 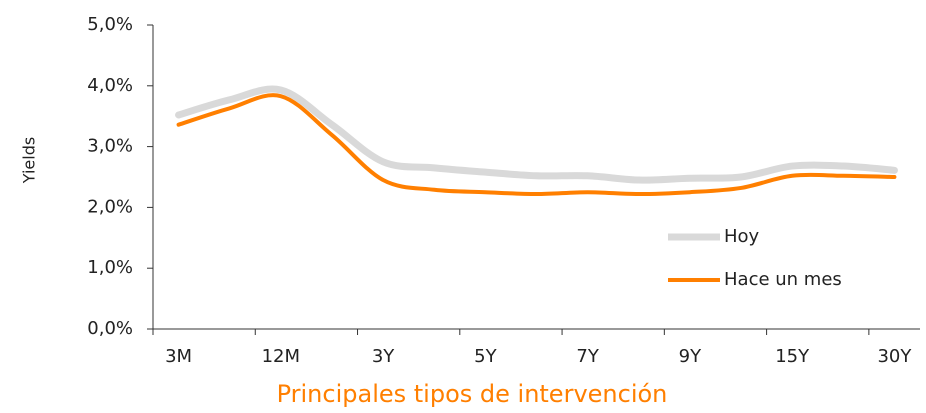 I want to click on x-tick-label: 3Y, so click(x=383, y=356).